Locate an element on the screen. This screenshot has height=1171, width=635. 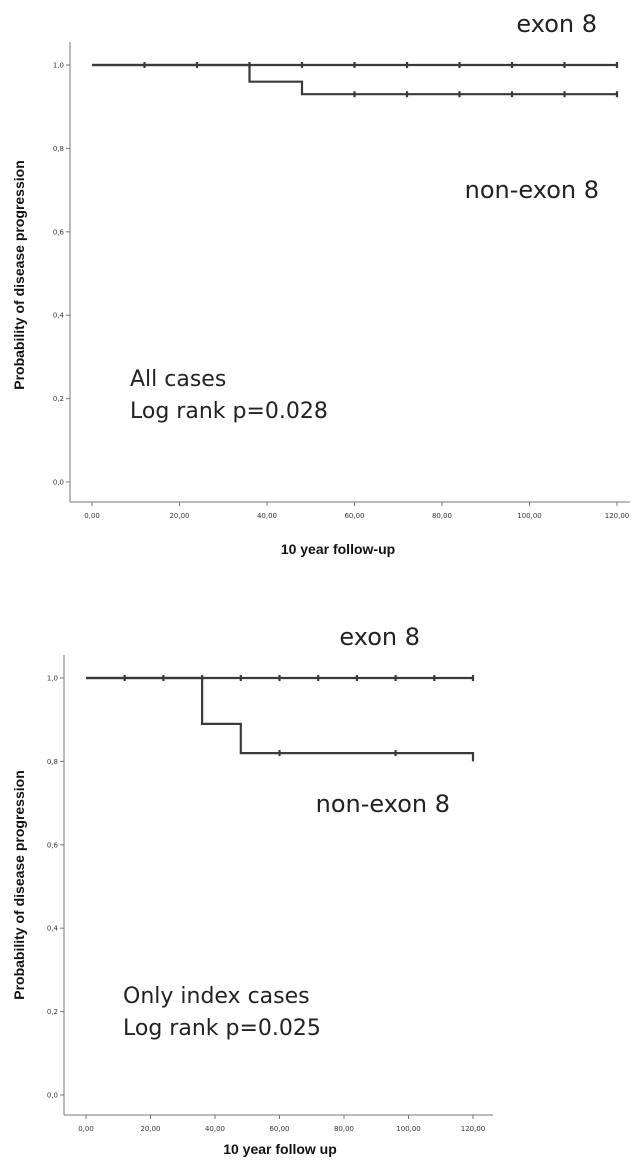
bottom-x-tick-label: 80,00 is located at coordinates (344, 1129).